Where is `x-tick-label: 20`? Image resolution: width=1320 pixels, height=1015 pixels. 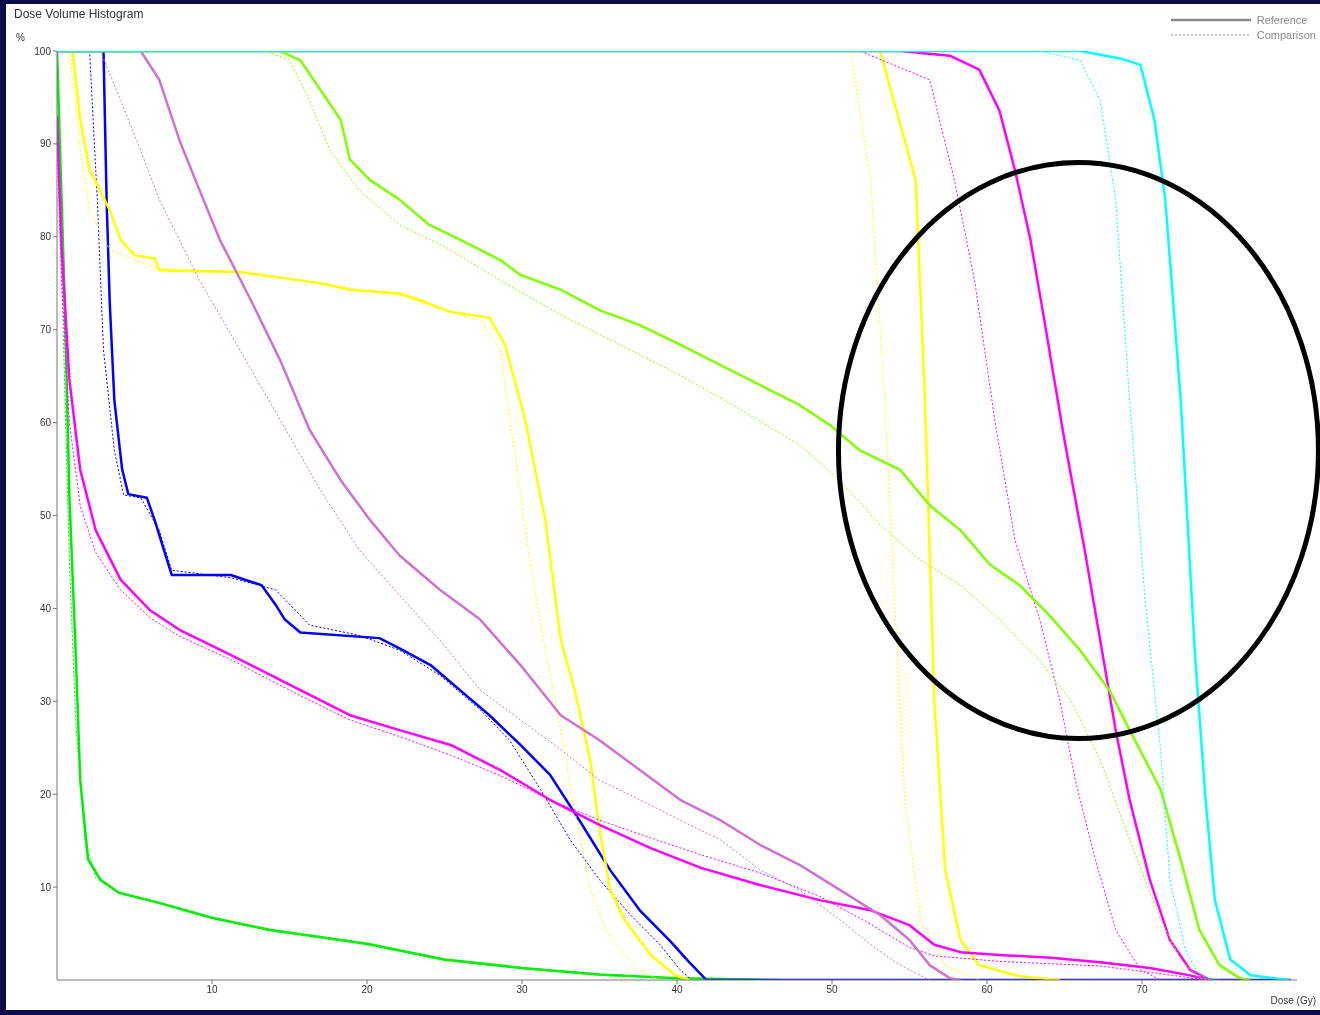 x-tick-label: 20 is located at coordinates (367, 990).